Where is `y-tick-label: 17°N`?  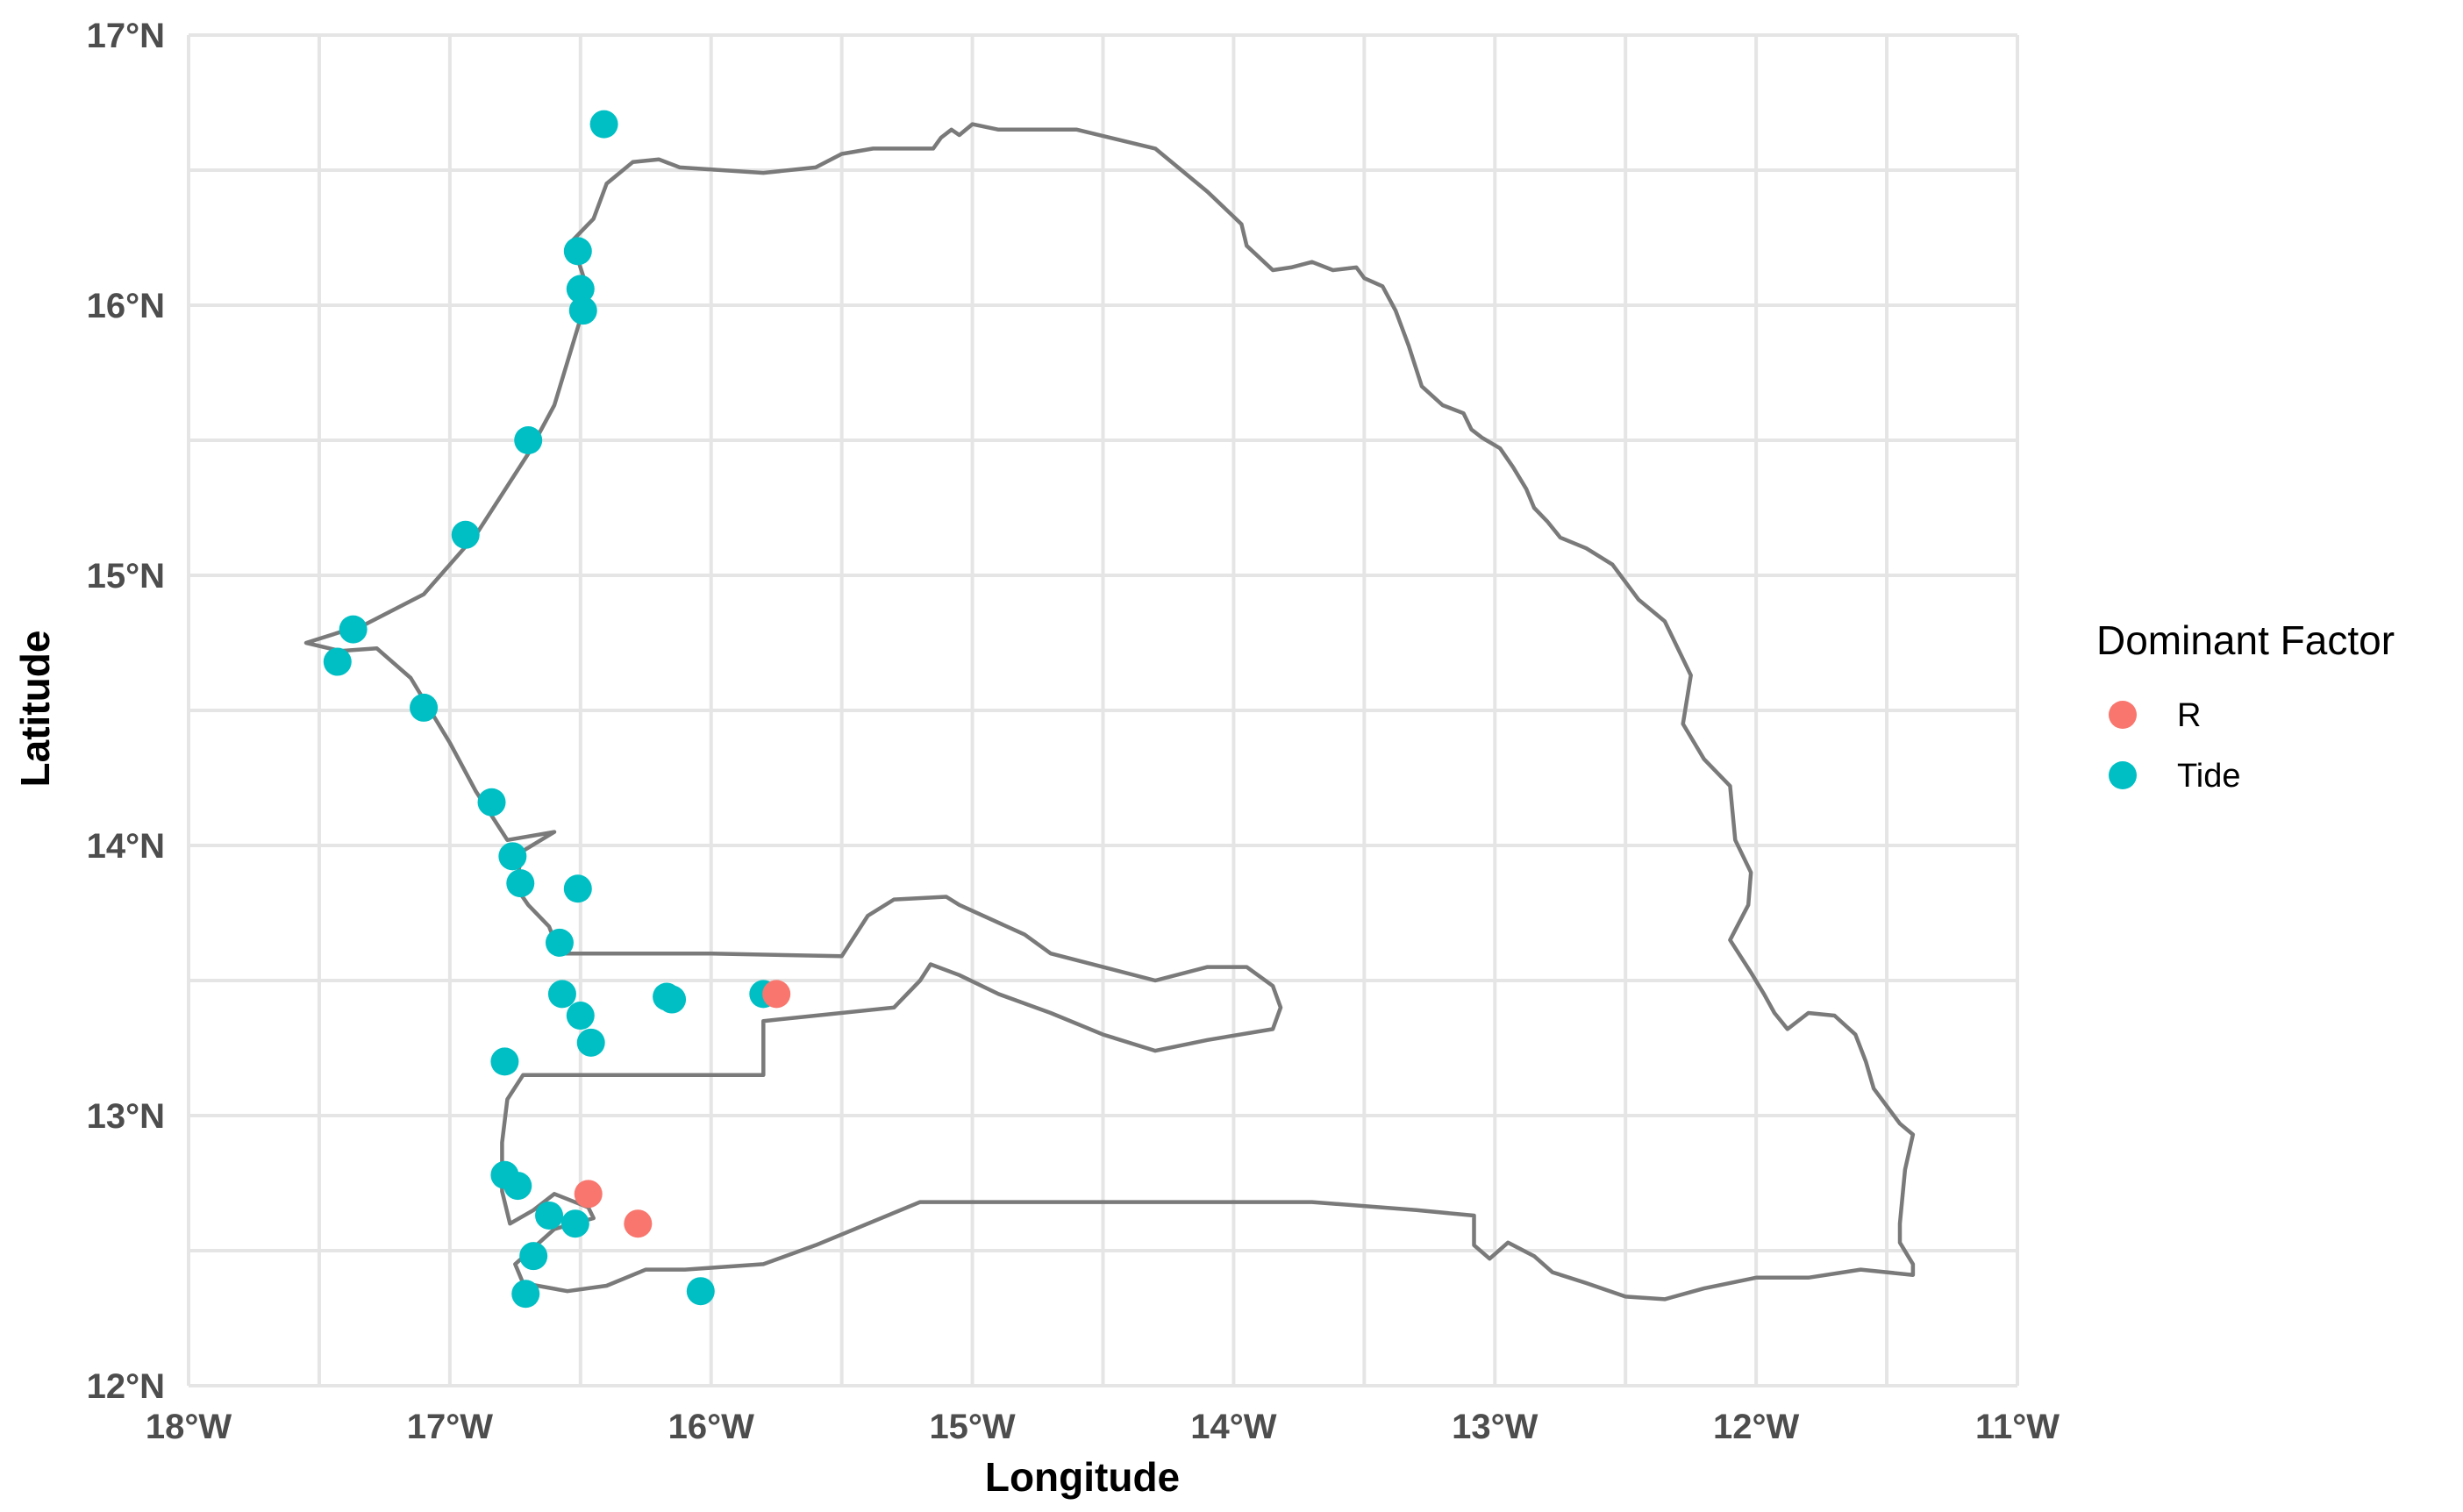 y-tick-label: 17°N is located at coordinates (126, 36).